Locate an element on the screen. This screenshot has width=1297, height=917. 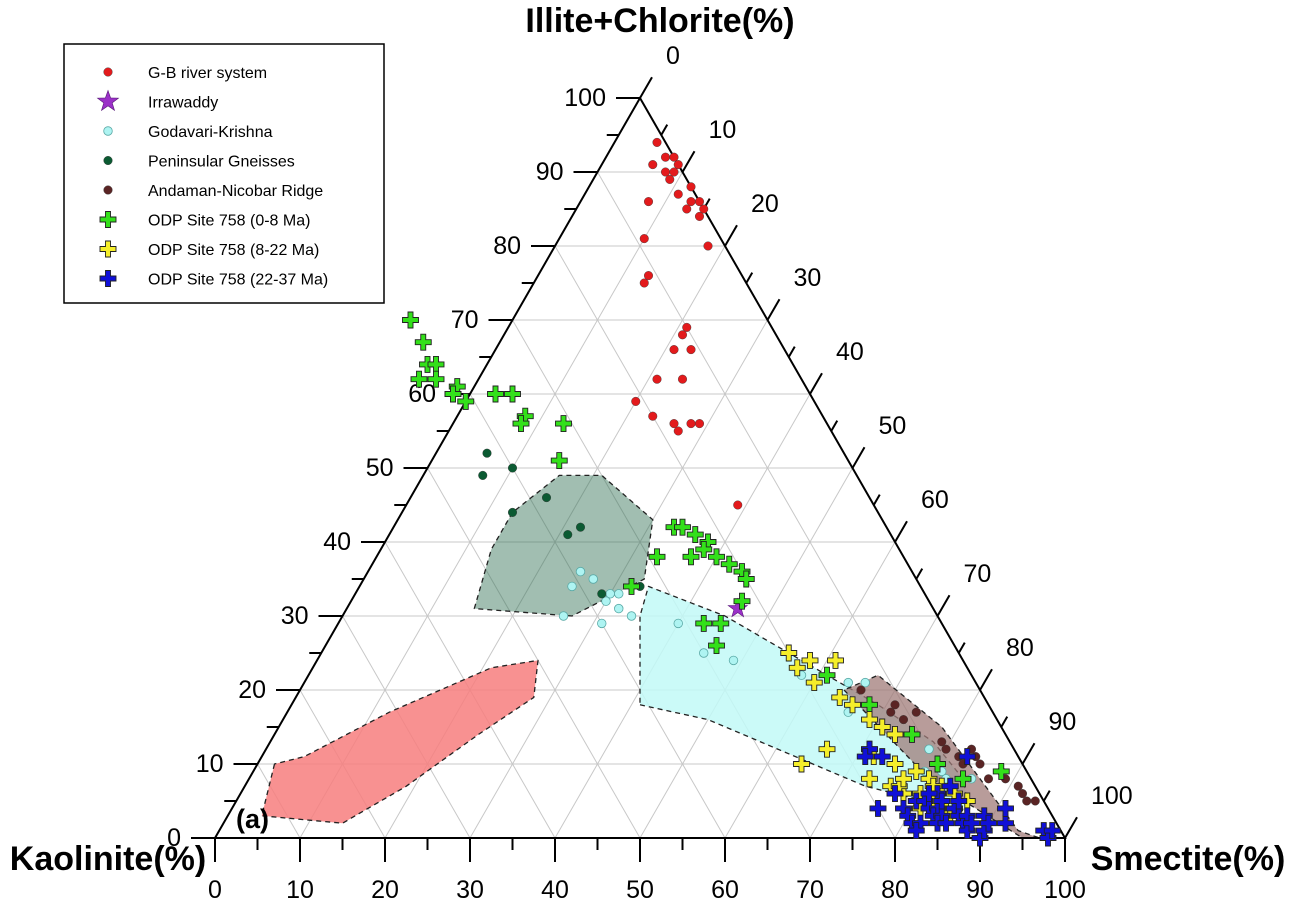
legend-item: ODP Site 758 (0-8 Ma) is located at coordinates (204, 220).